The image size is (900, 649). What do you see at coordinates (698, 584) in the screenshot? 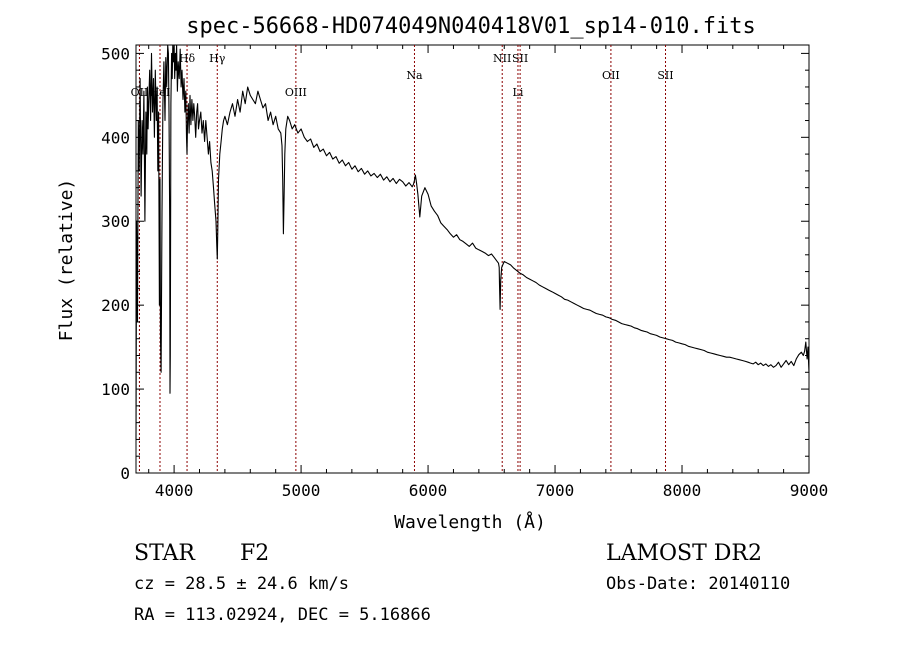
I see `observation-date: Obs-Date: 20140110` at bounding box center [698, 584].